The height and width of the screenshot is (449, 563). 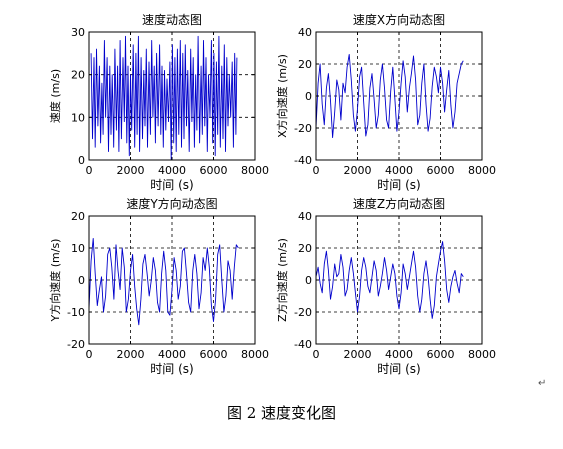 I want to click on y-axis-label: 速度 (m/s), so click(x=55, y=96).